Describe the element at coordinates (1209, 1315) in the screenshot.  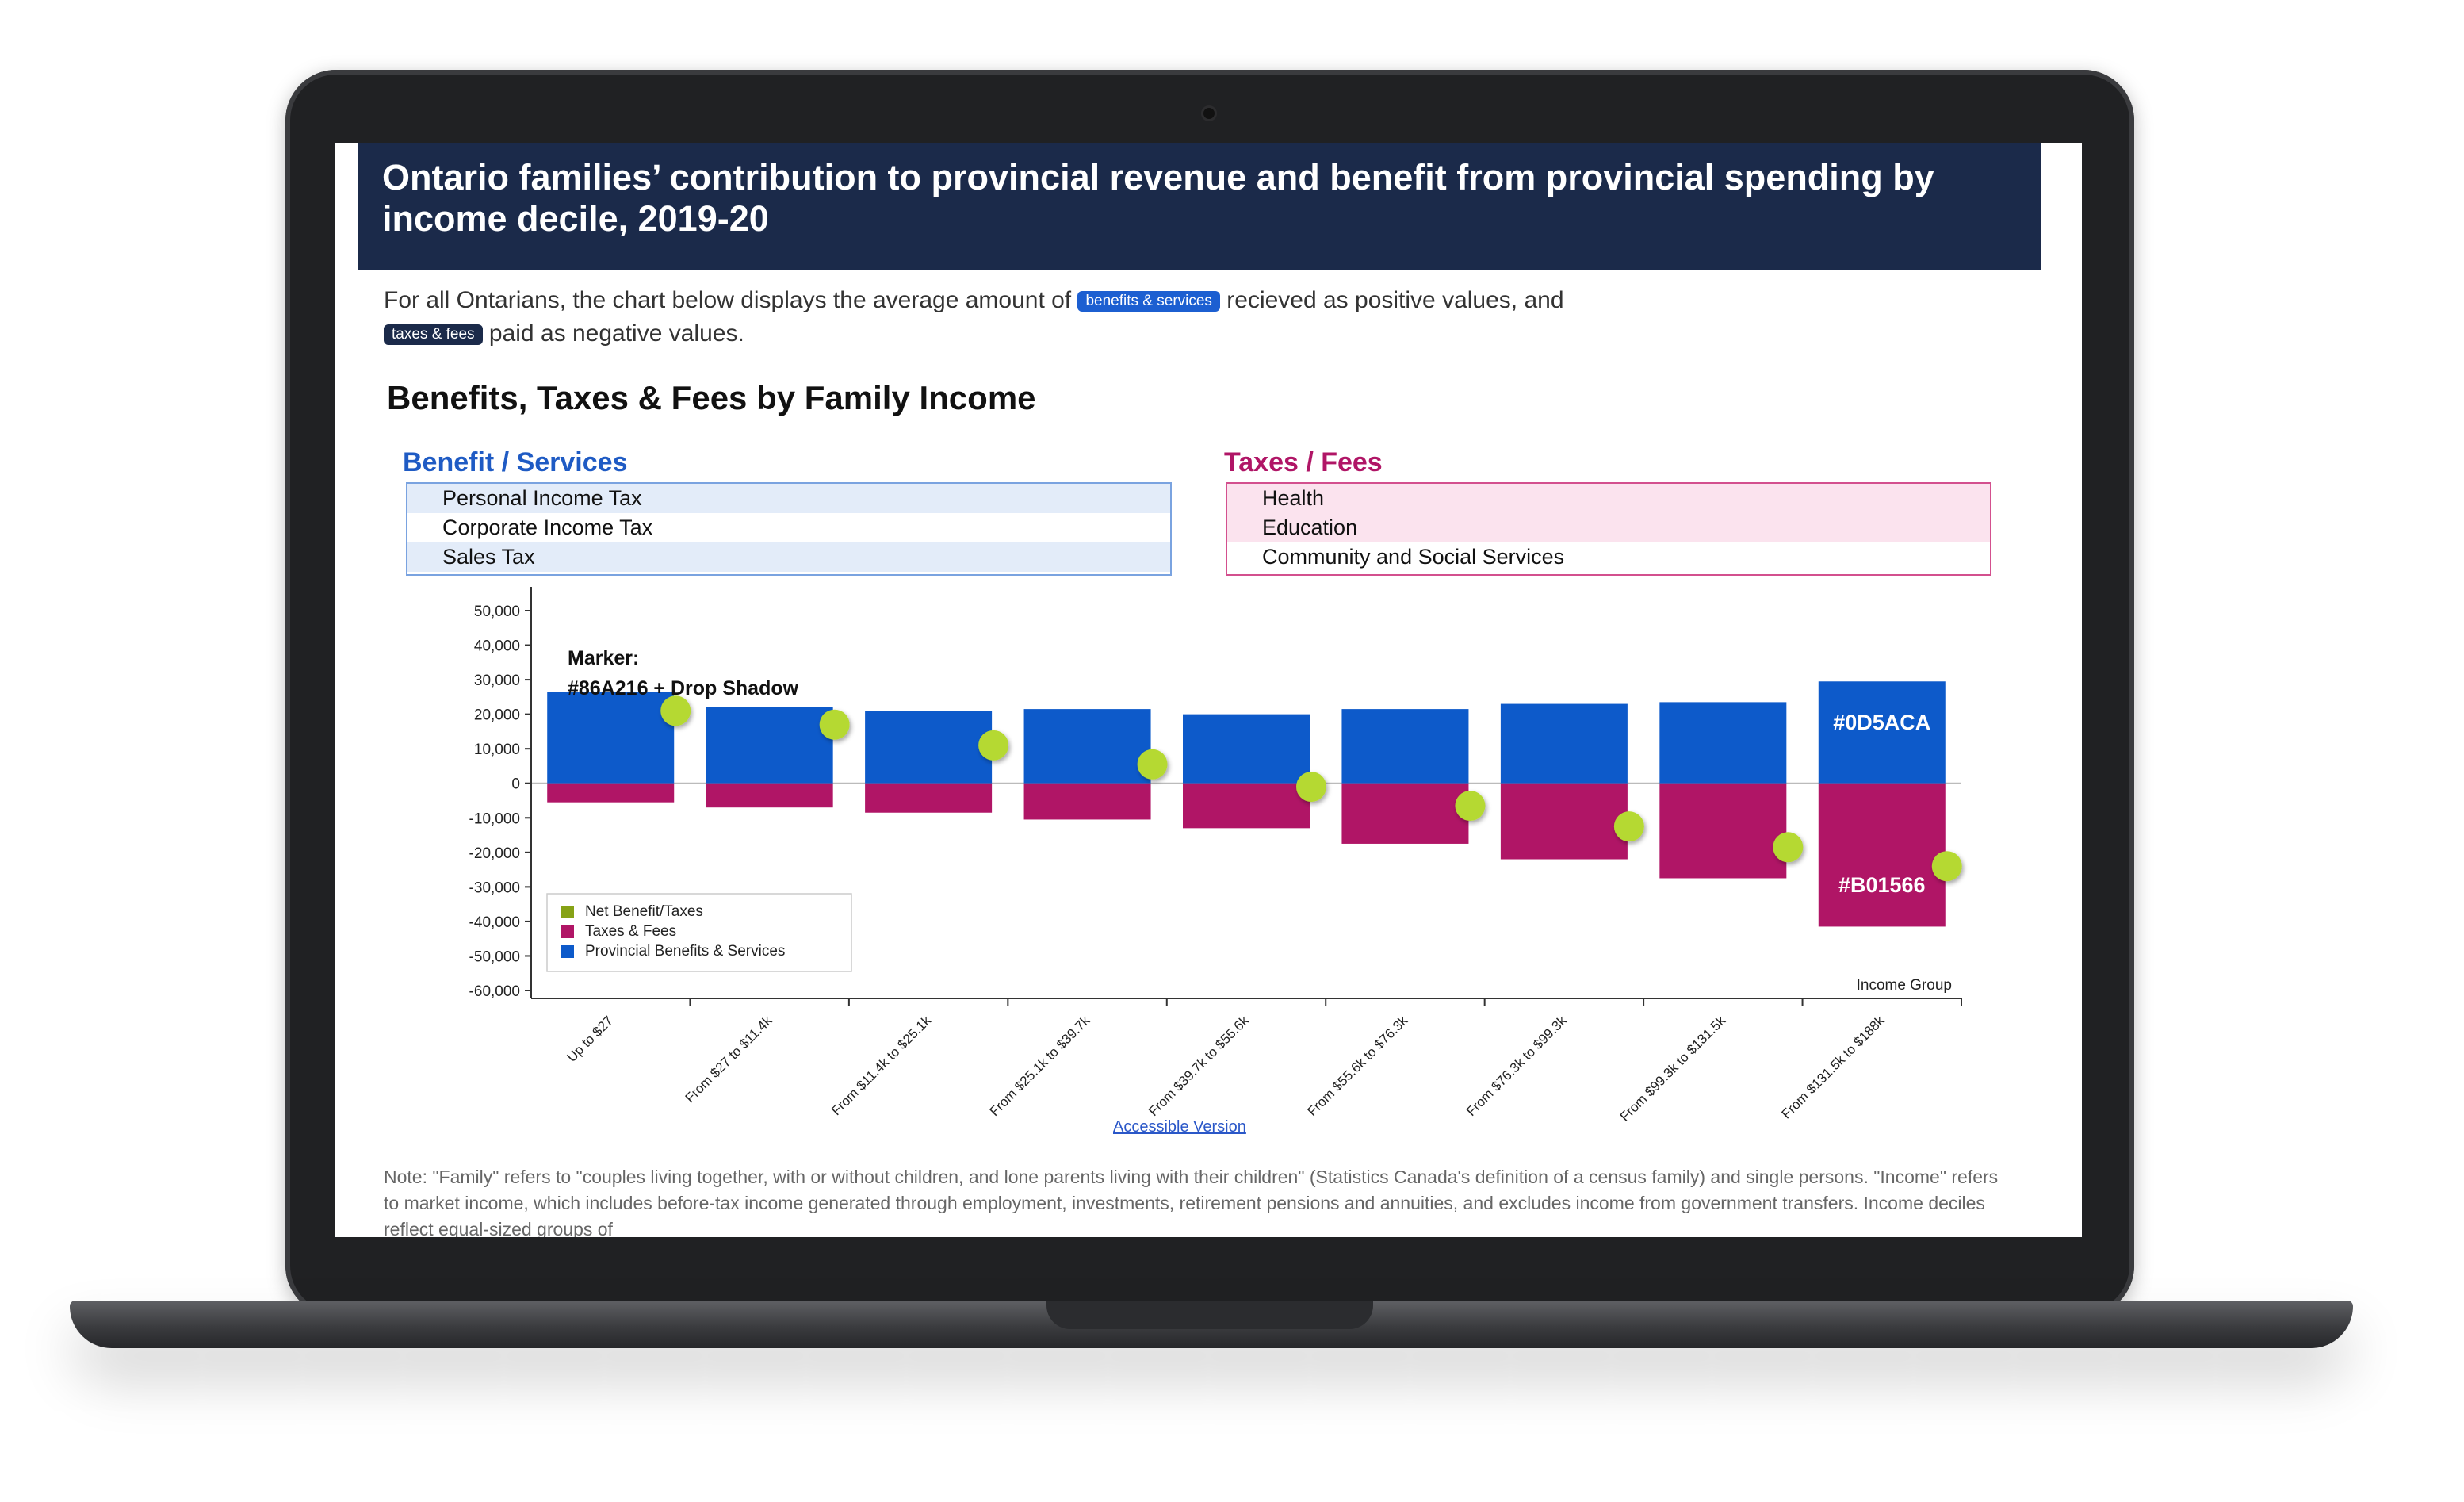
I see `laptop-notch` at that location.